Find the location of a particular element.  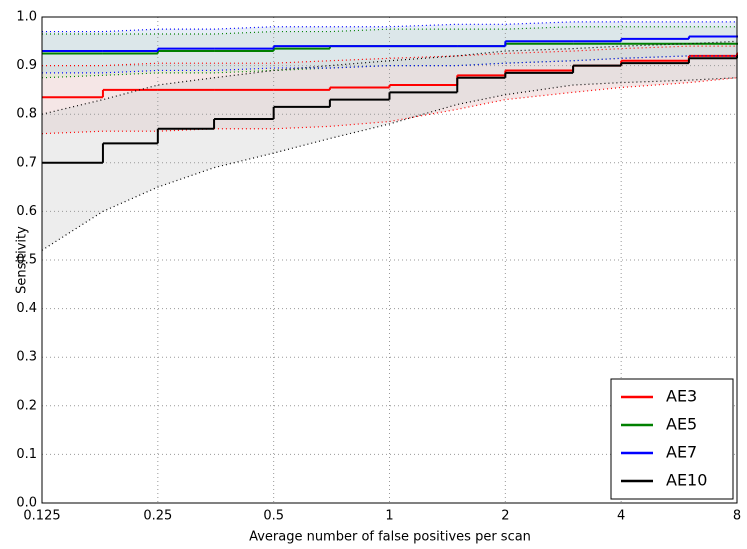

y-tick-label: 0.8 is located at coordinates (26, 114).